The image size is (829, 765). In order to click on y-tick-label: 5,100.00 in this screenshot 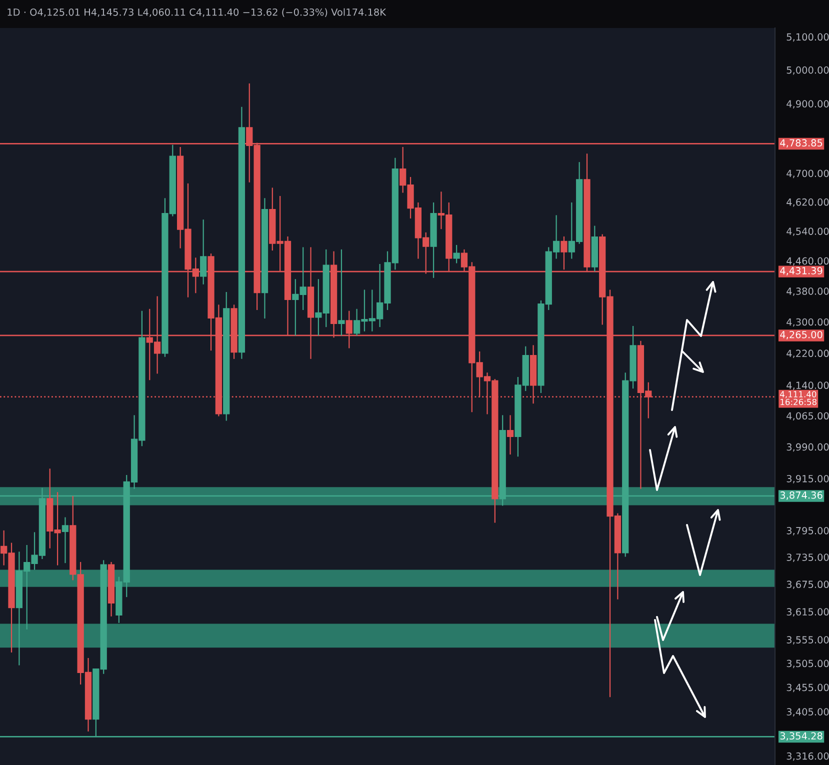, I will do `click(807, 37)`.